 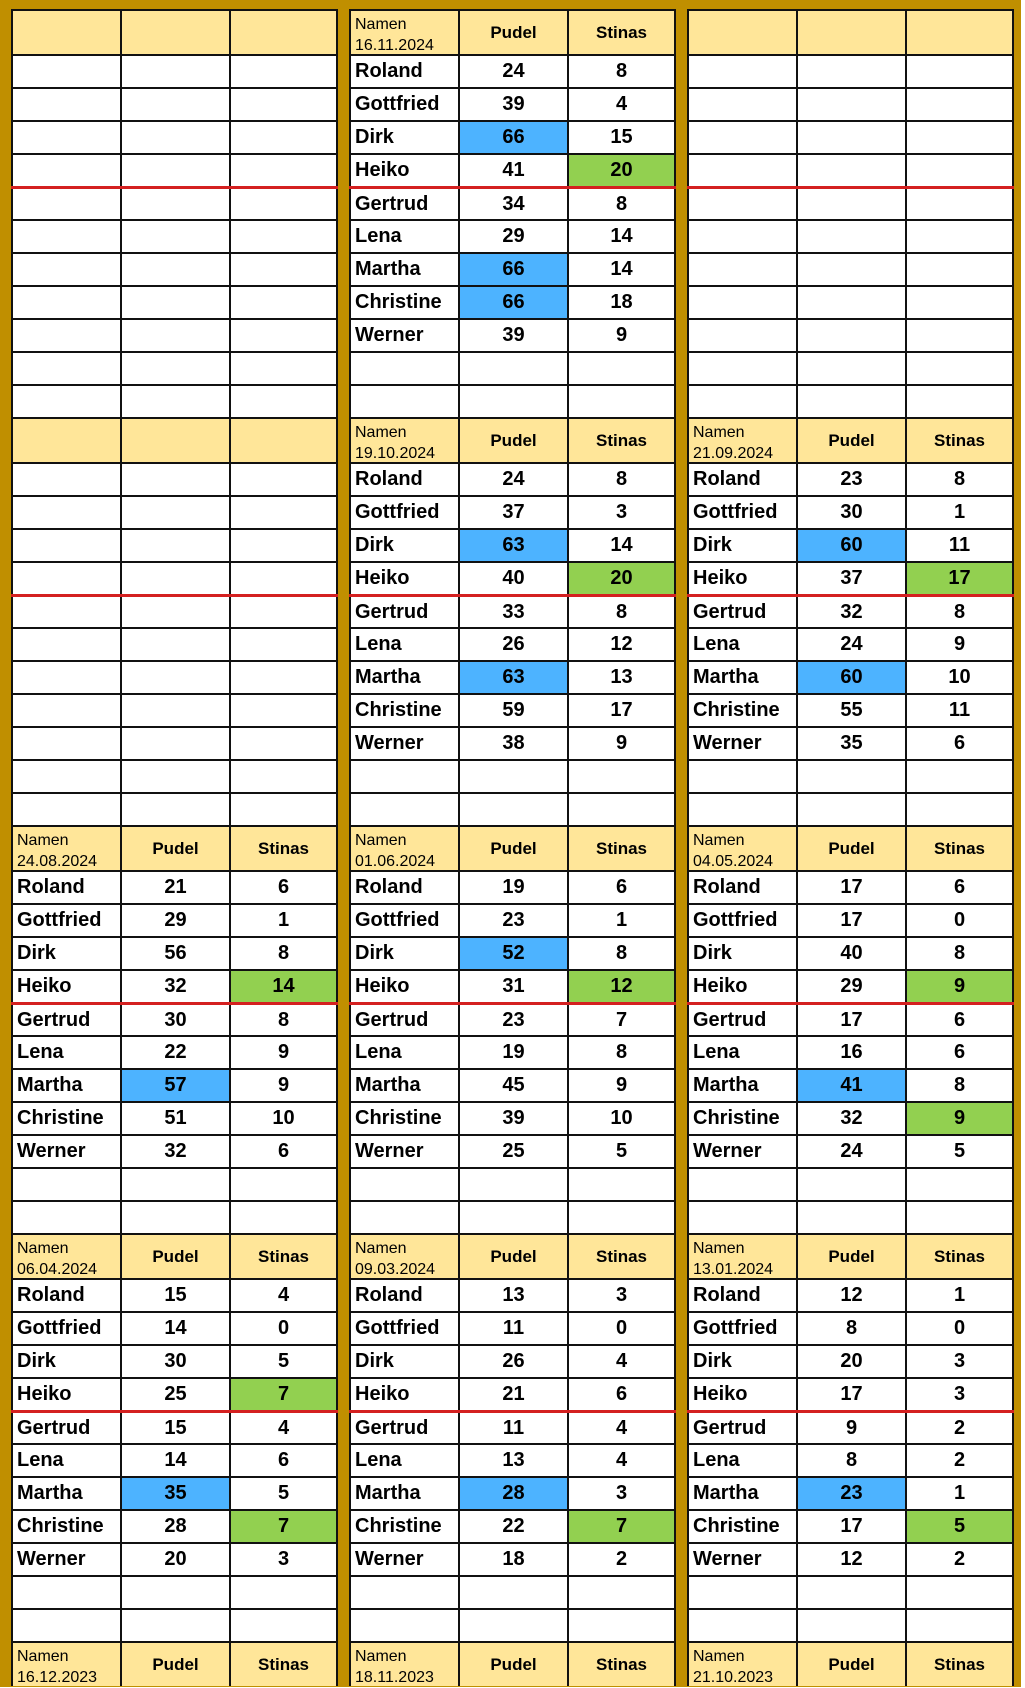 I want to click on stinas-score-cell: 2, so click(x=959, y=1559).